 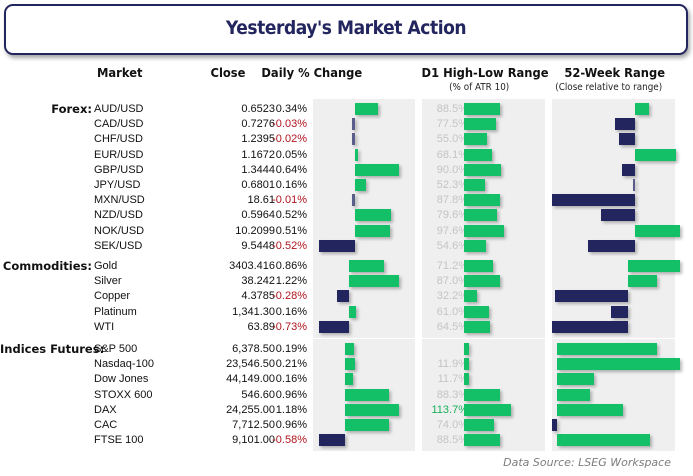 I want to click on close-value: 0.5964, so click(x=258, y=215).